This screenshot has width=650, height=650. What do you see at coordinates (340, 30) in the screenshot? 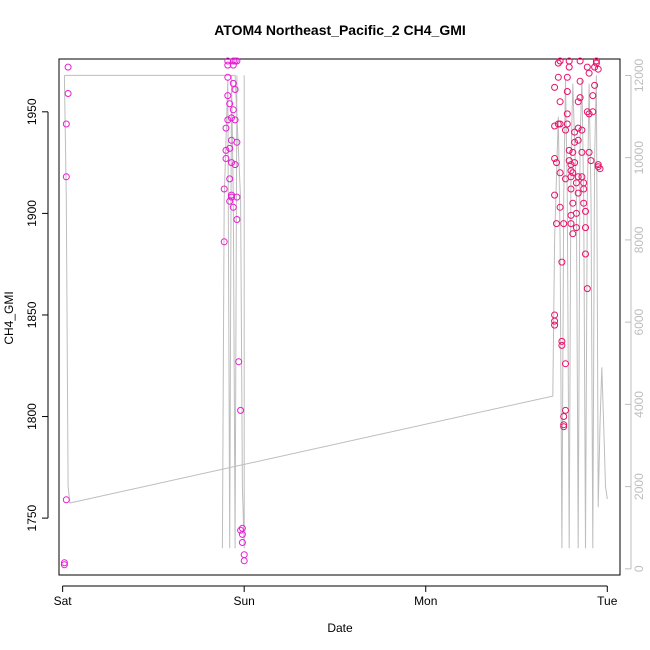
I see `chart-title: ATOM4 Northeast_Pacific_2 CH4_GMI` at bounding box center [340, 30].